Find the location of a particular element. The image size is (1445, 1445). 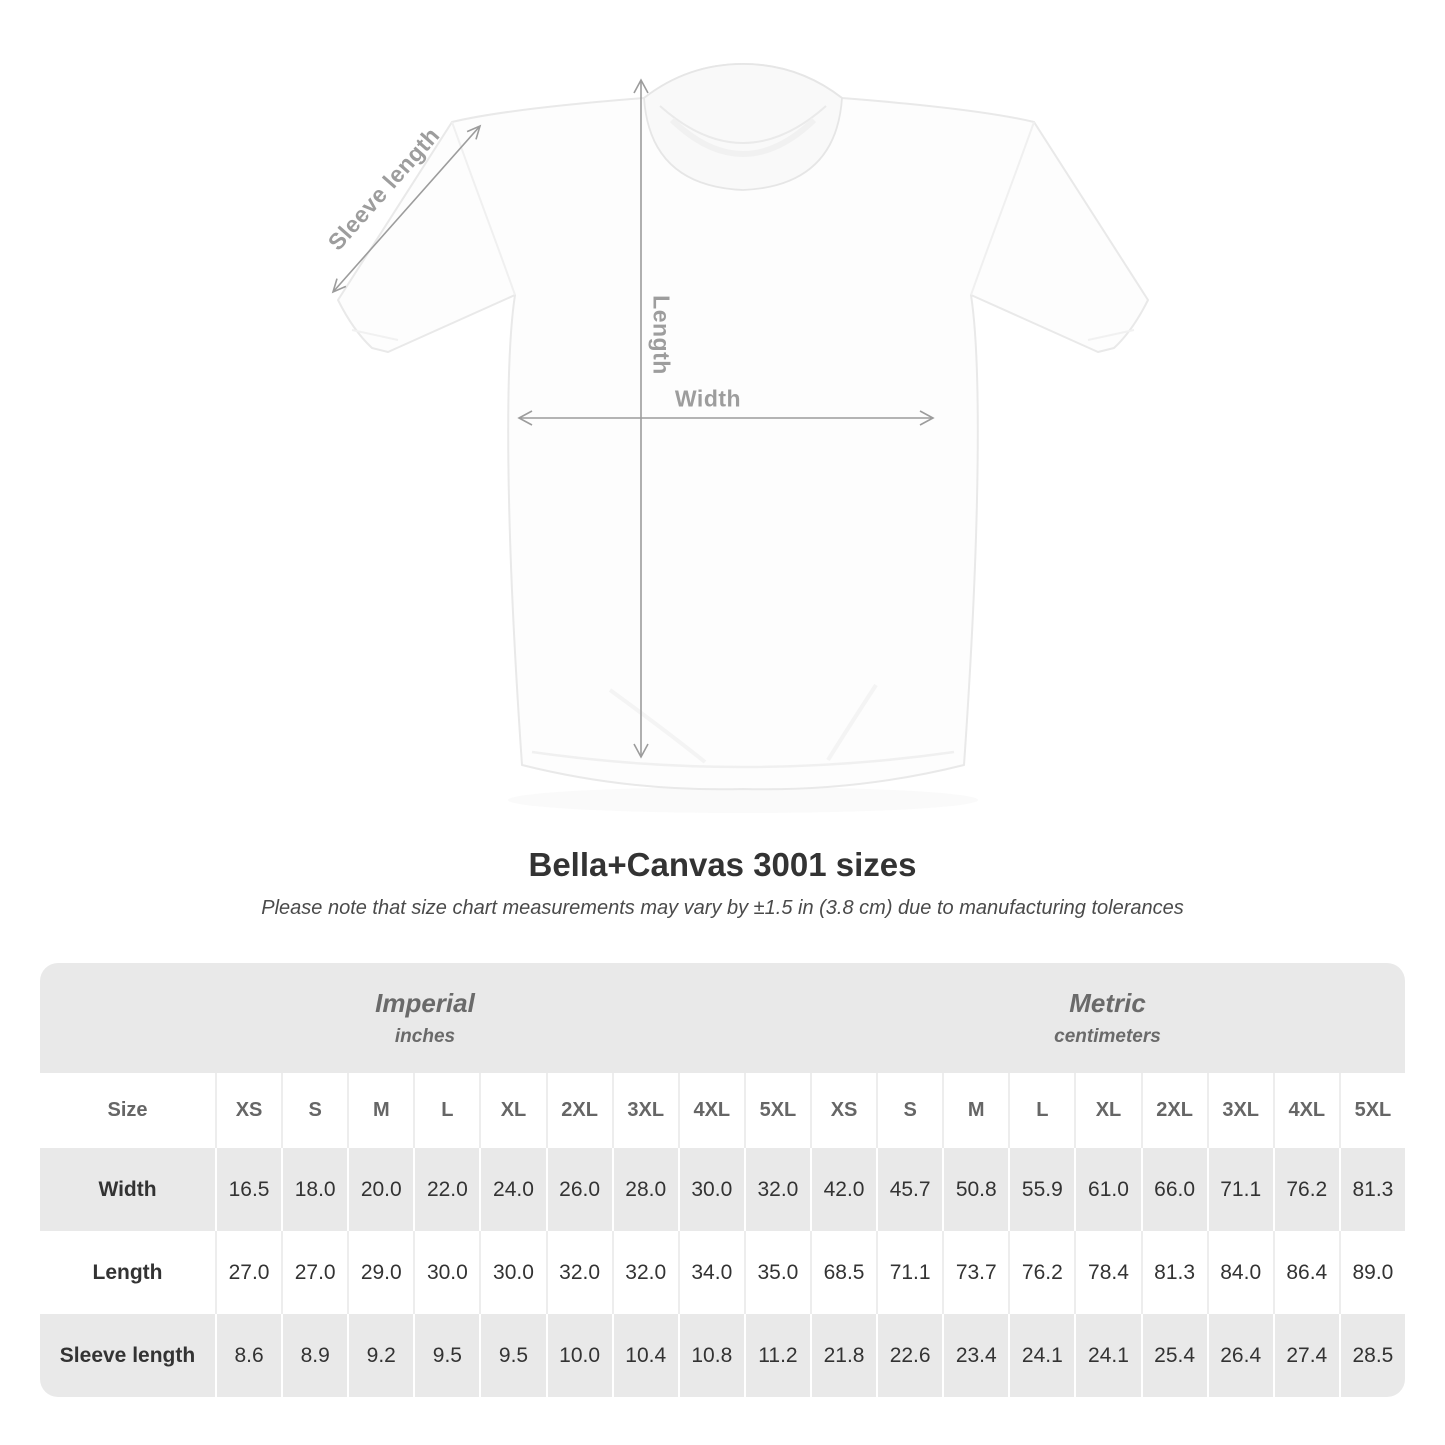

size-header-label: Size is located at coordinates (127, 1110).